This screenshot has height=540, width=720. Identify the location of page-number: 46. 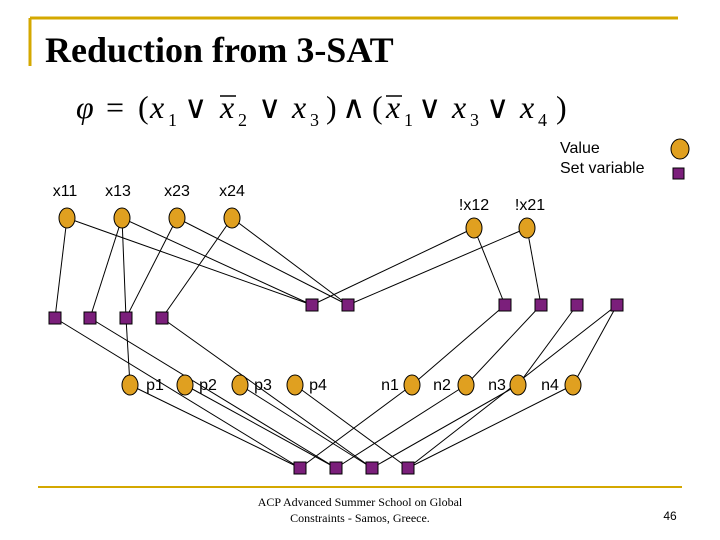
(670, 516).